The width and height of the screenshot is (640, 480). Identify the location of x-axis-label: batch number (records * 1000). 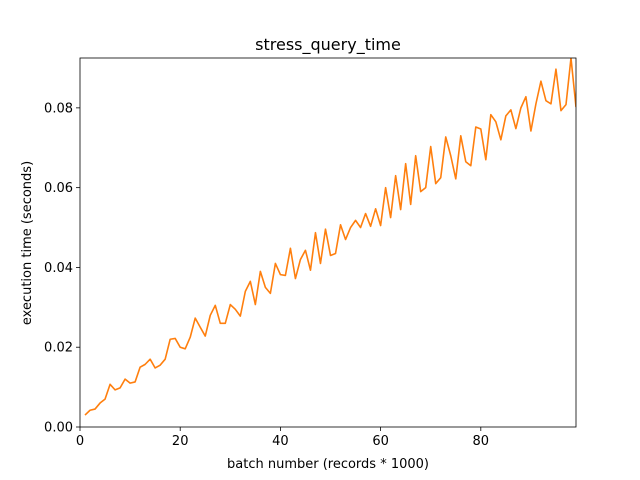
(328, 464).